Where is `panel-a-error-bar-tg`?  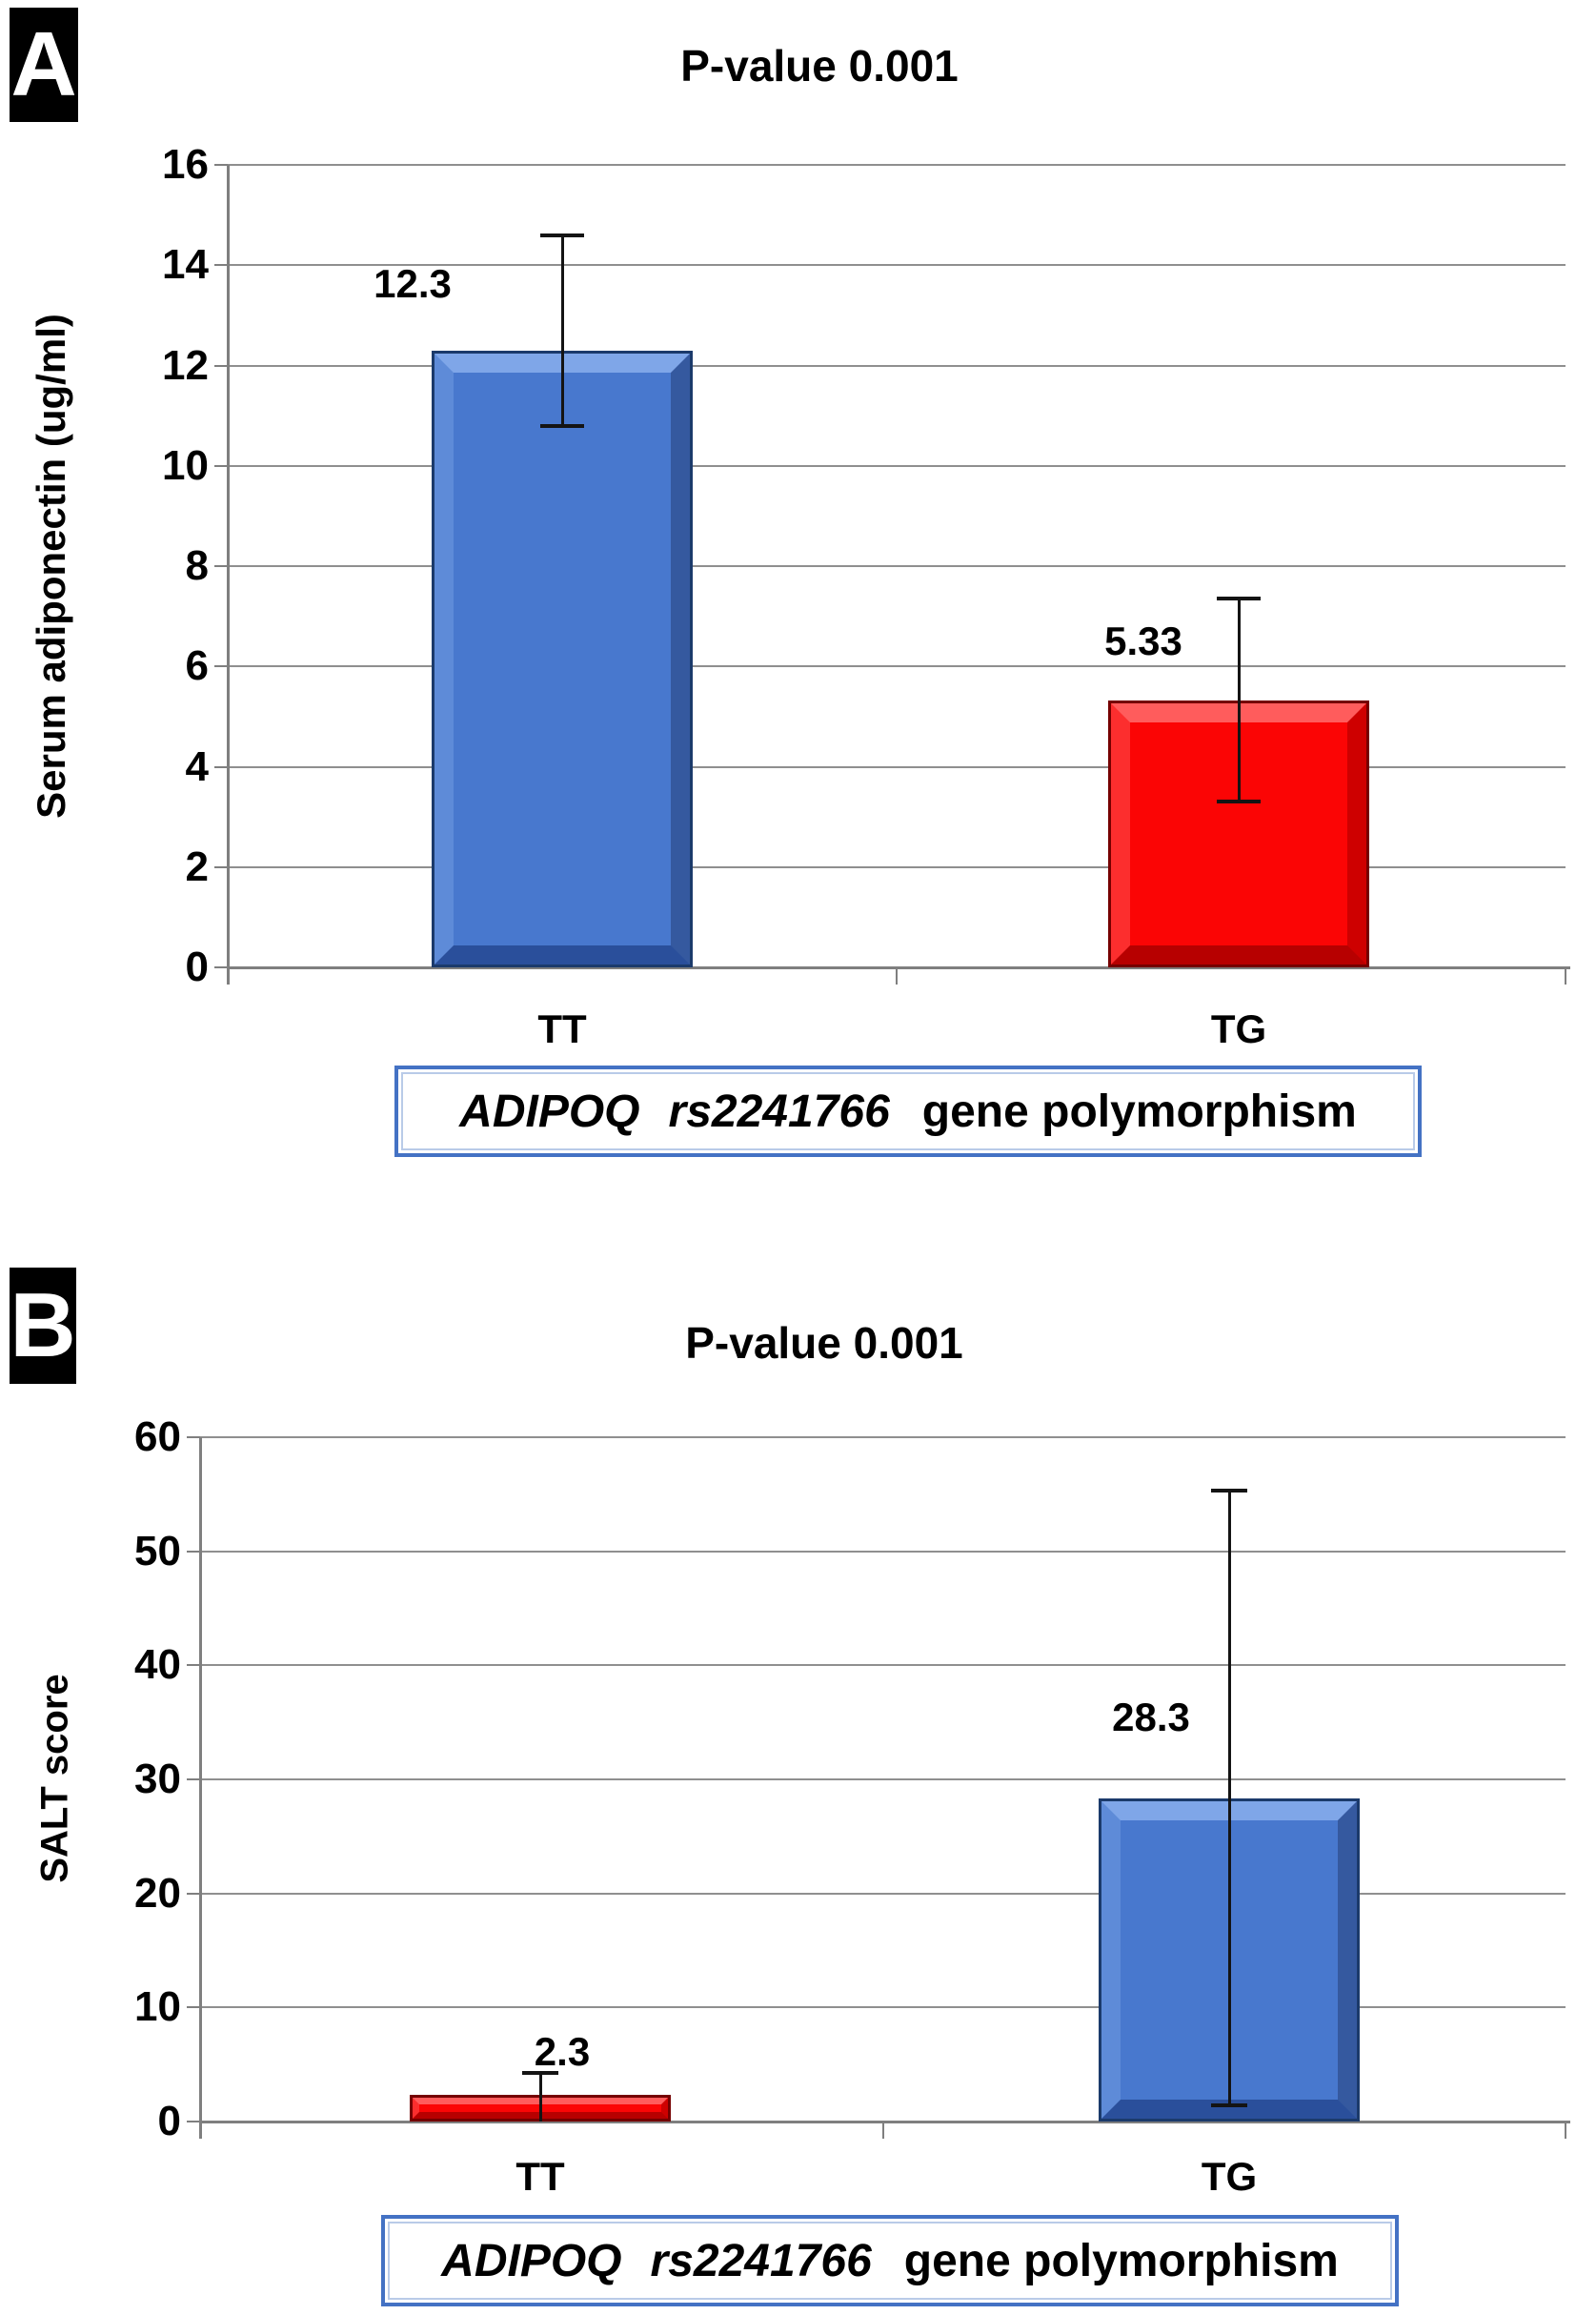 panel-a-error-bar-tg is located at coordinates (1240, 701).